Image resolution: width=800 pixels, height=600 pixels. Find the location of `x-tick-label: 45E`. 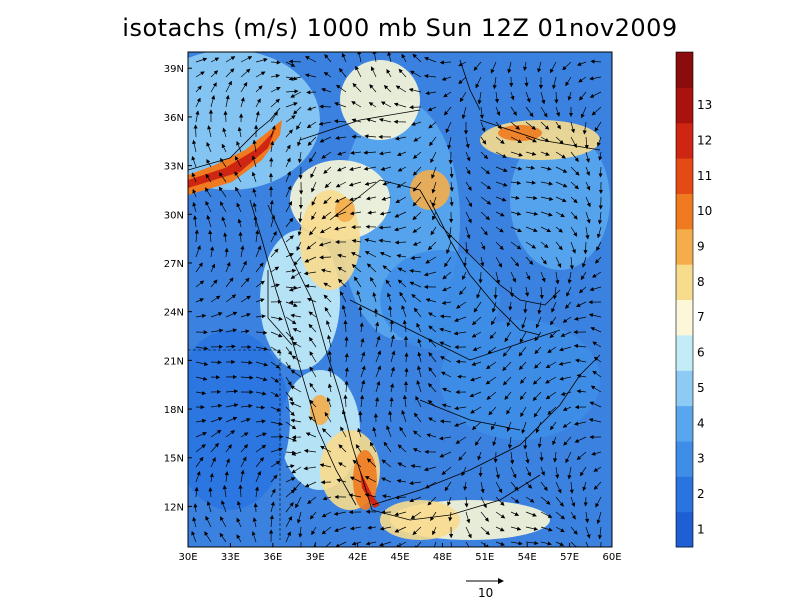

x-tick-label: 45E is located at coordinates (399, 557).